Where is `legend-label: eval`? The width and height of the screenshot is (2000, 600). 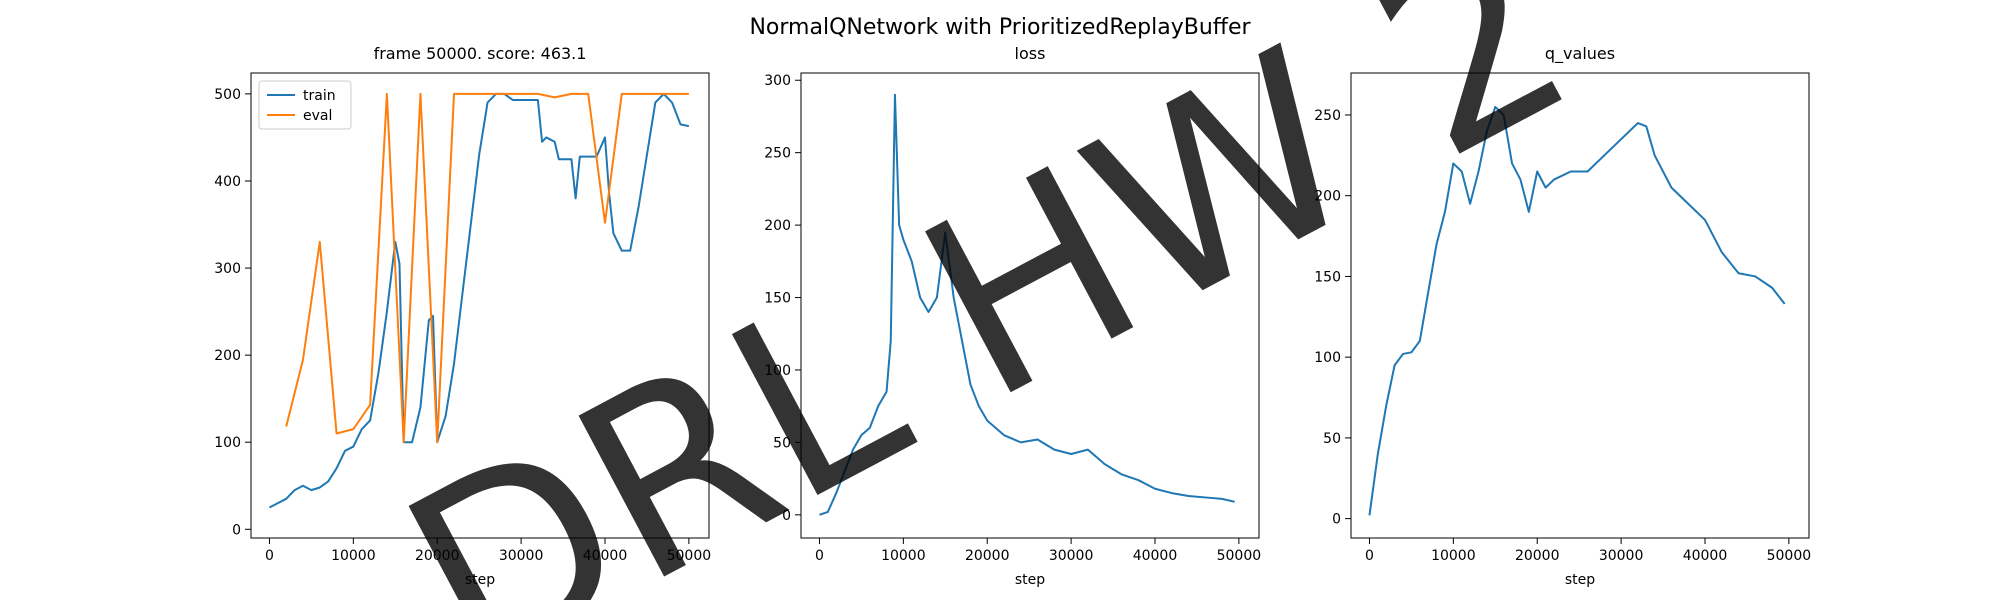 legend-label: eval is located at coordinates (317, 116).